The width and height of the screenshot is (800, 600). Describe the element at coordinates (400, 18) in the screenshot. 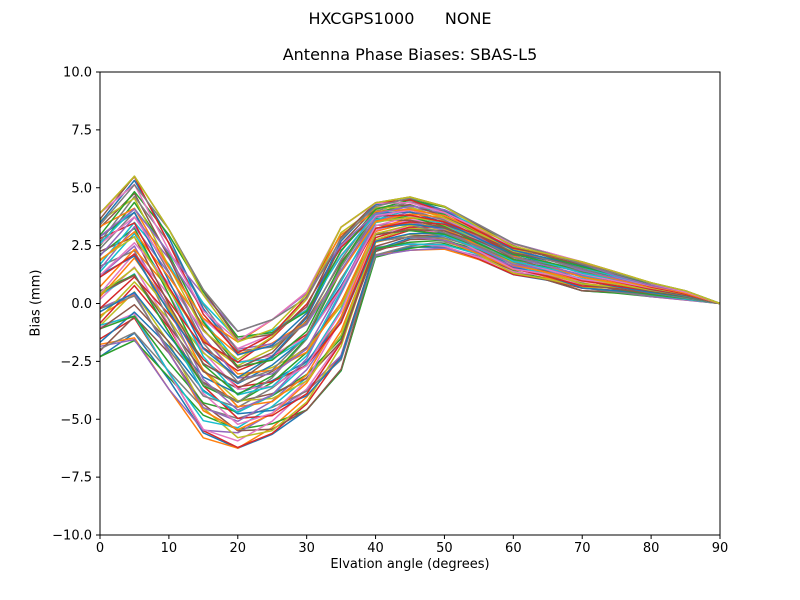

I see `figure-suptitle: HXCGPS1000 NONE` at that location.